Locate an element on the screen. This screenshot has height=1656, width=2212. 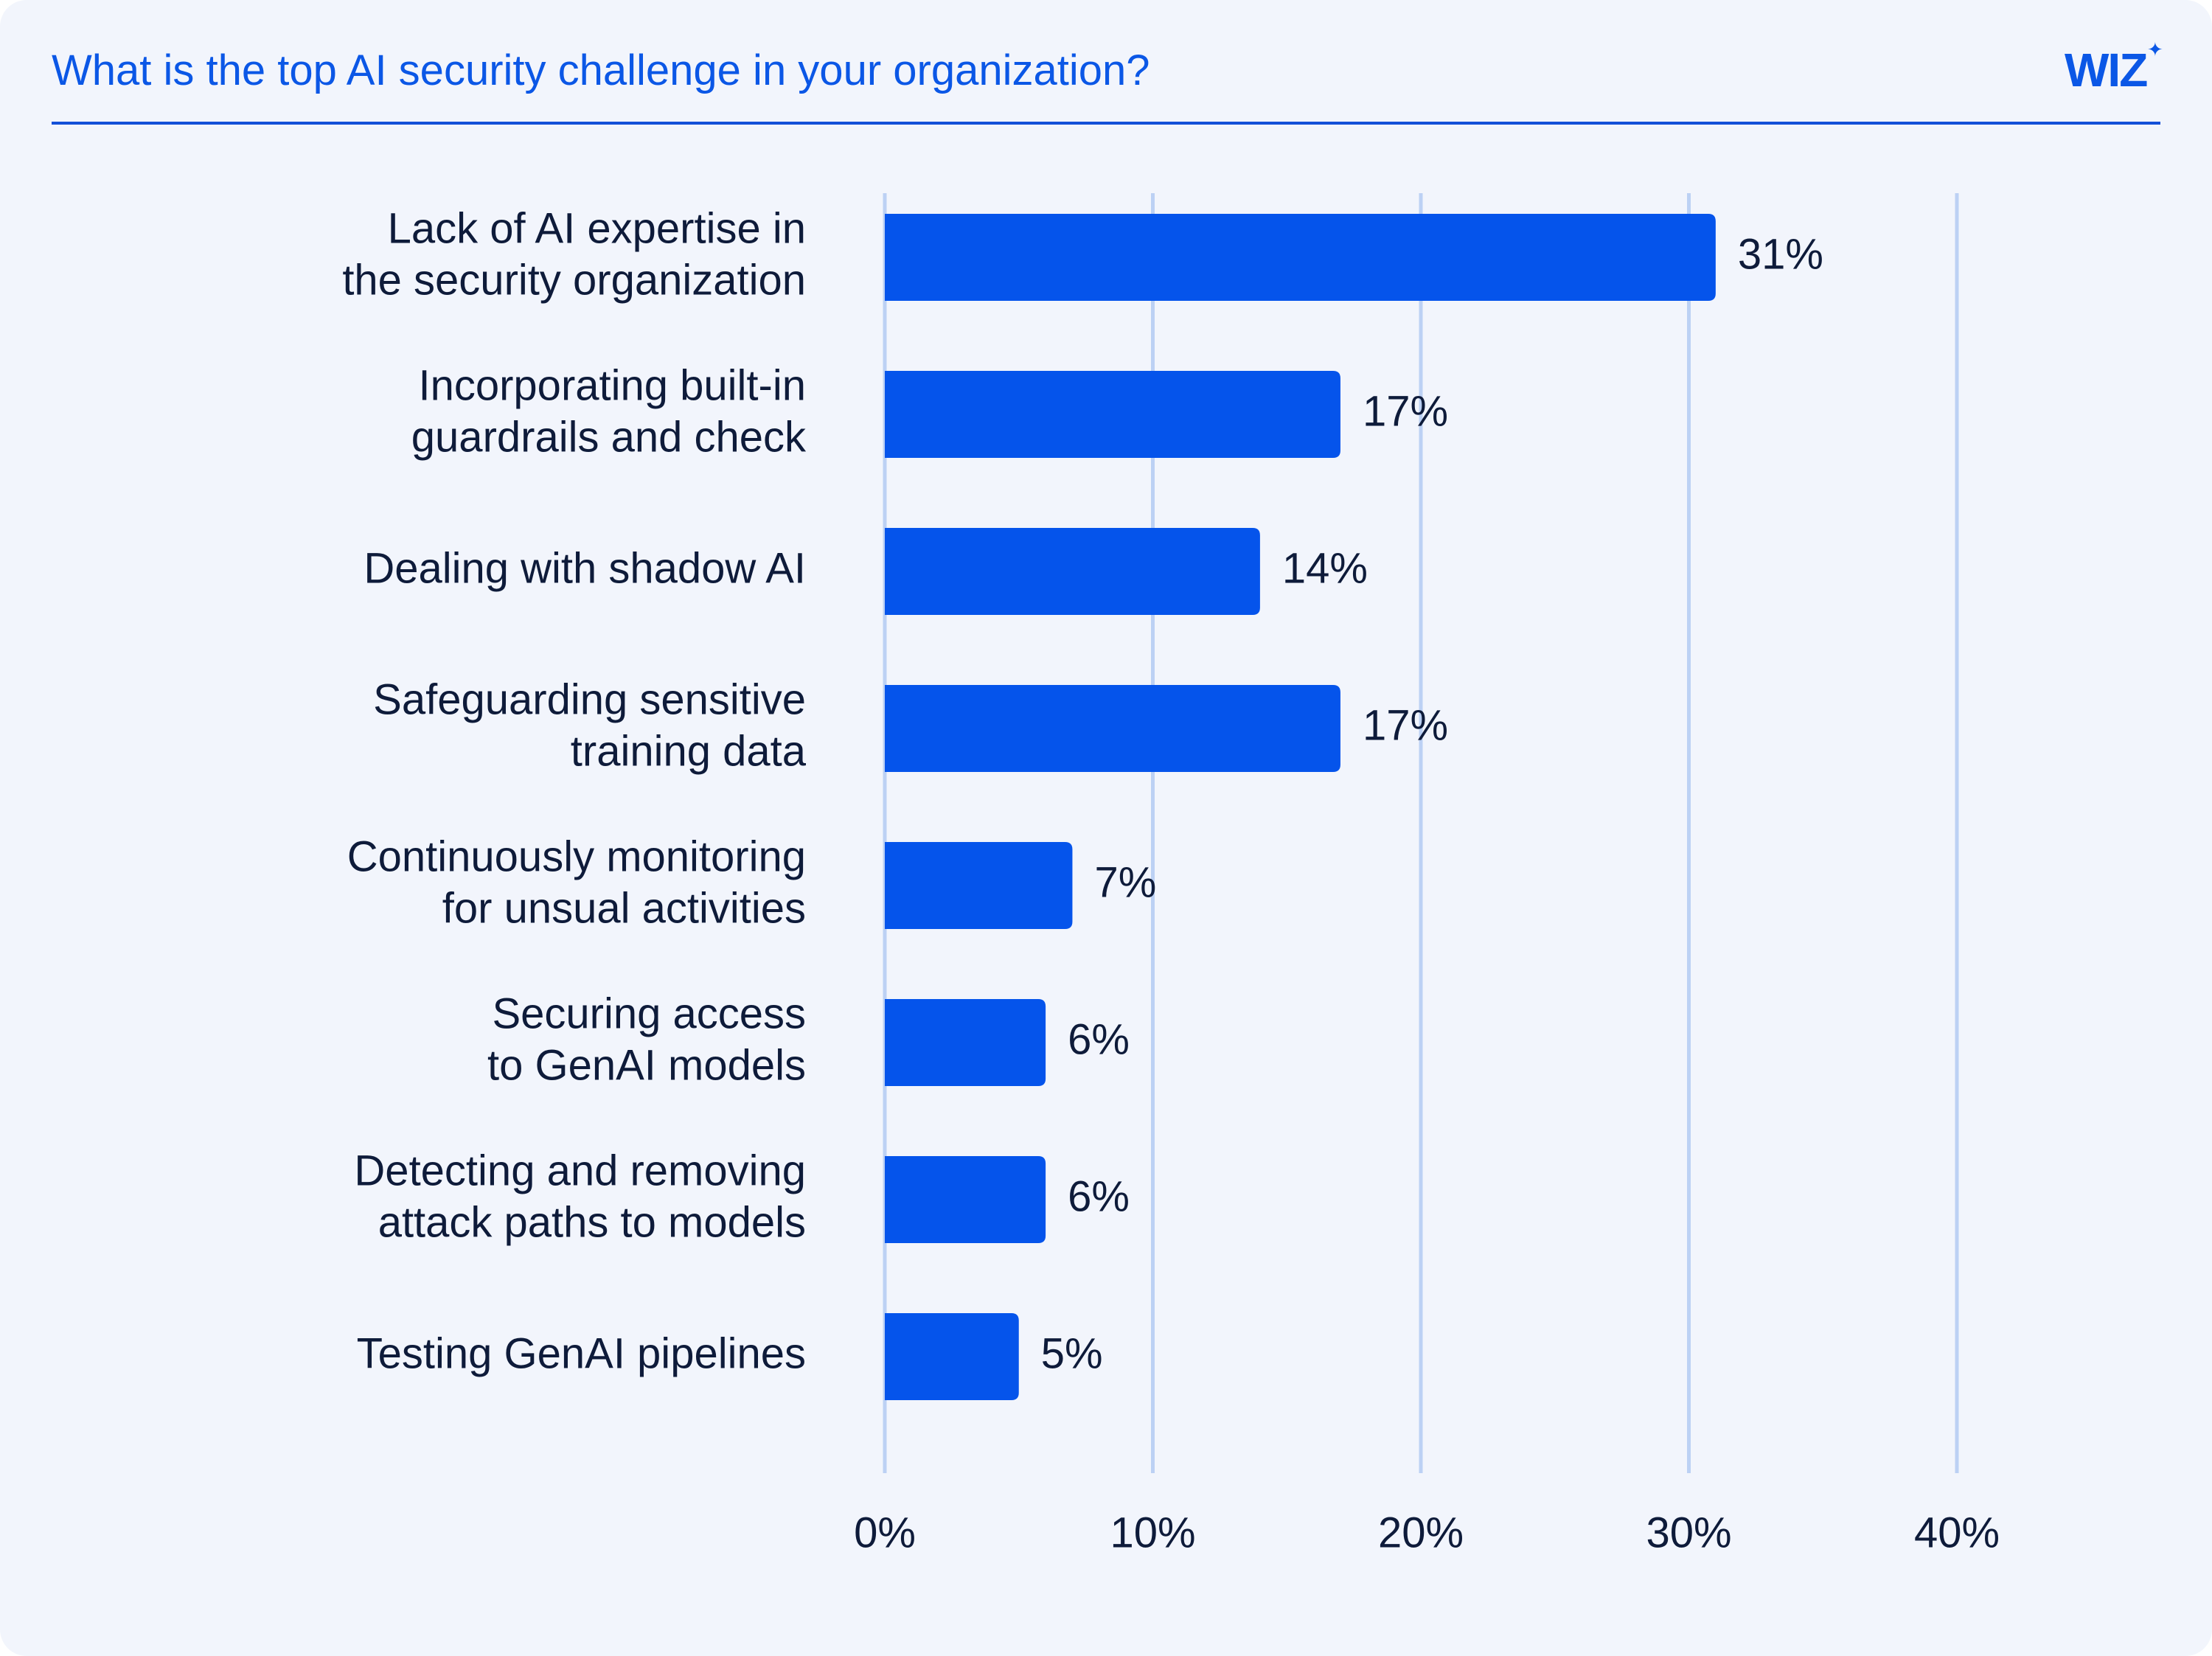
category-label: Safeguarding sensitive is located at coordinates (589, 699).